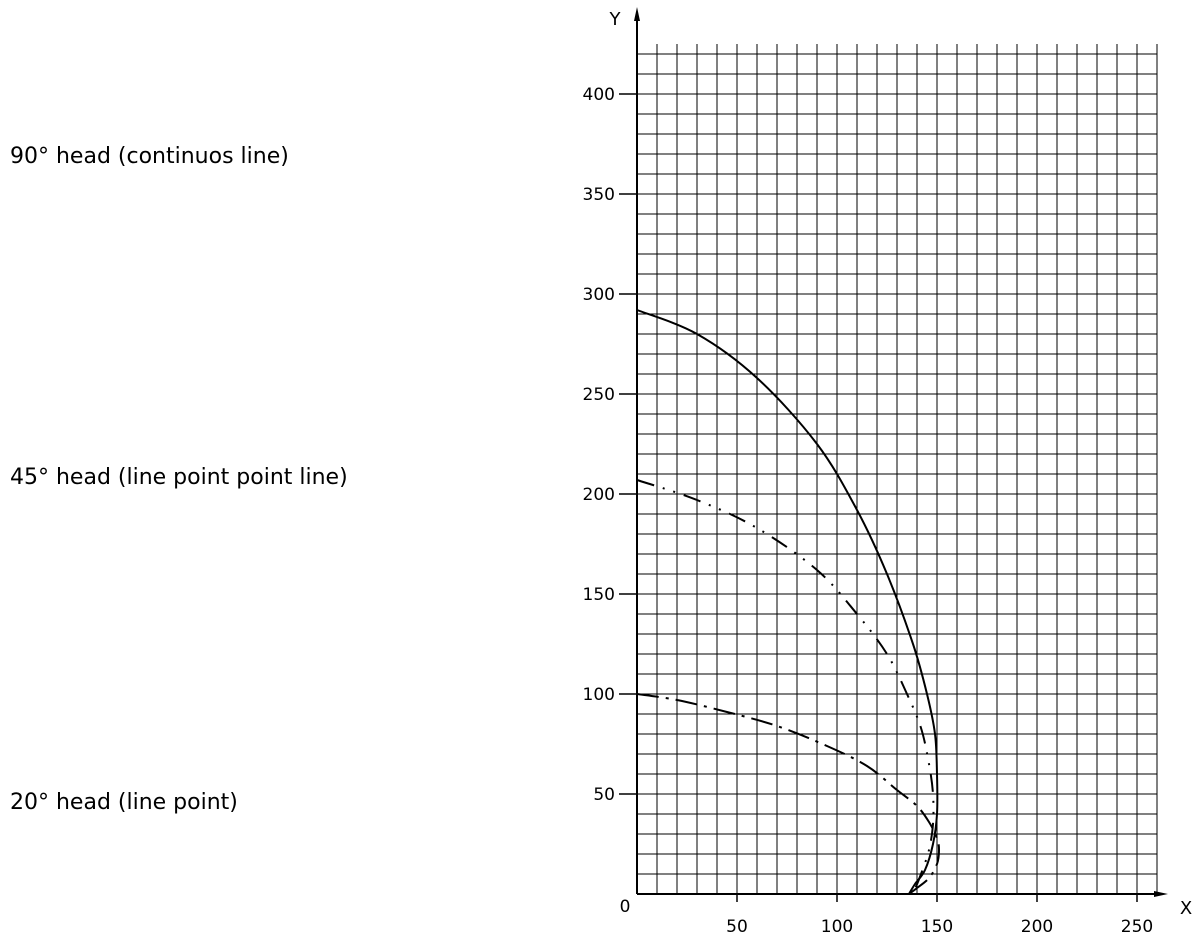 The image size is (1198, 942). Describe the element at coordinates (124, 802) in the screenshot. I see `legend-20-head: 20° head (line point)` at that location.